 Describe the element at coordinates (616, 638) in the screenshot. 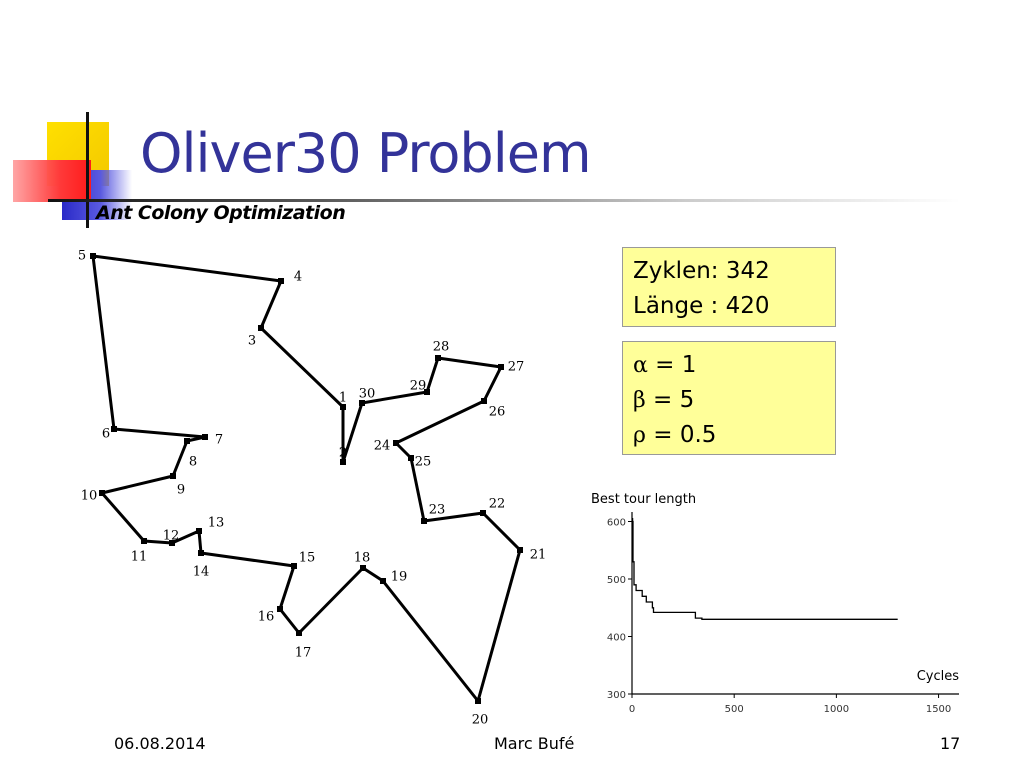

I see `y-tick-label: 400` at that location.